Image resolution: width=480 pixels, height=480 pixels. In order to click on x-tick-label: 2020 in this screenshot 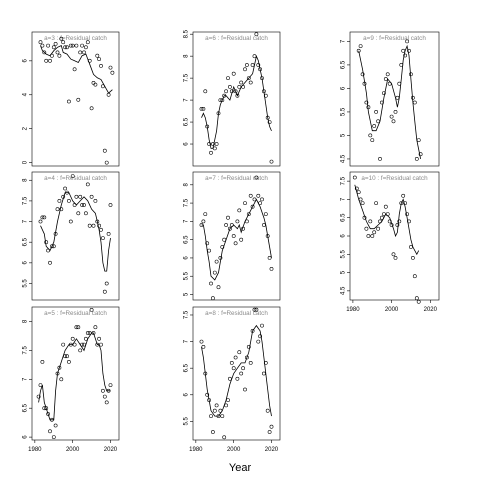, I will do `click(111, 450)`.